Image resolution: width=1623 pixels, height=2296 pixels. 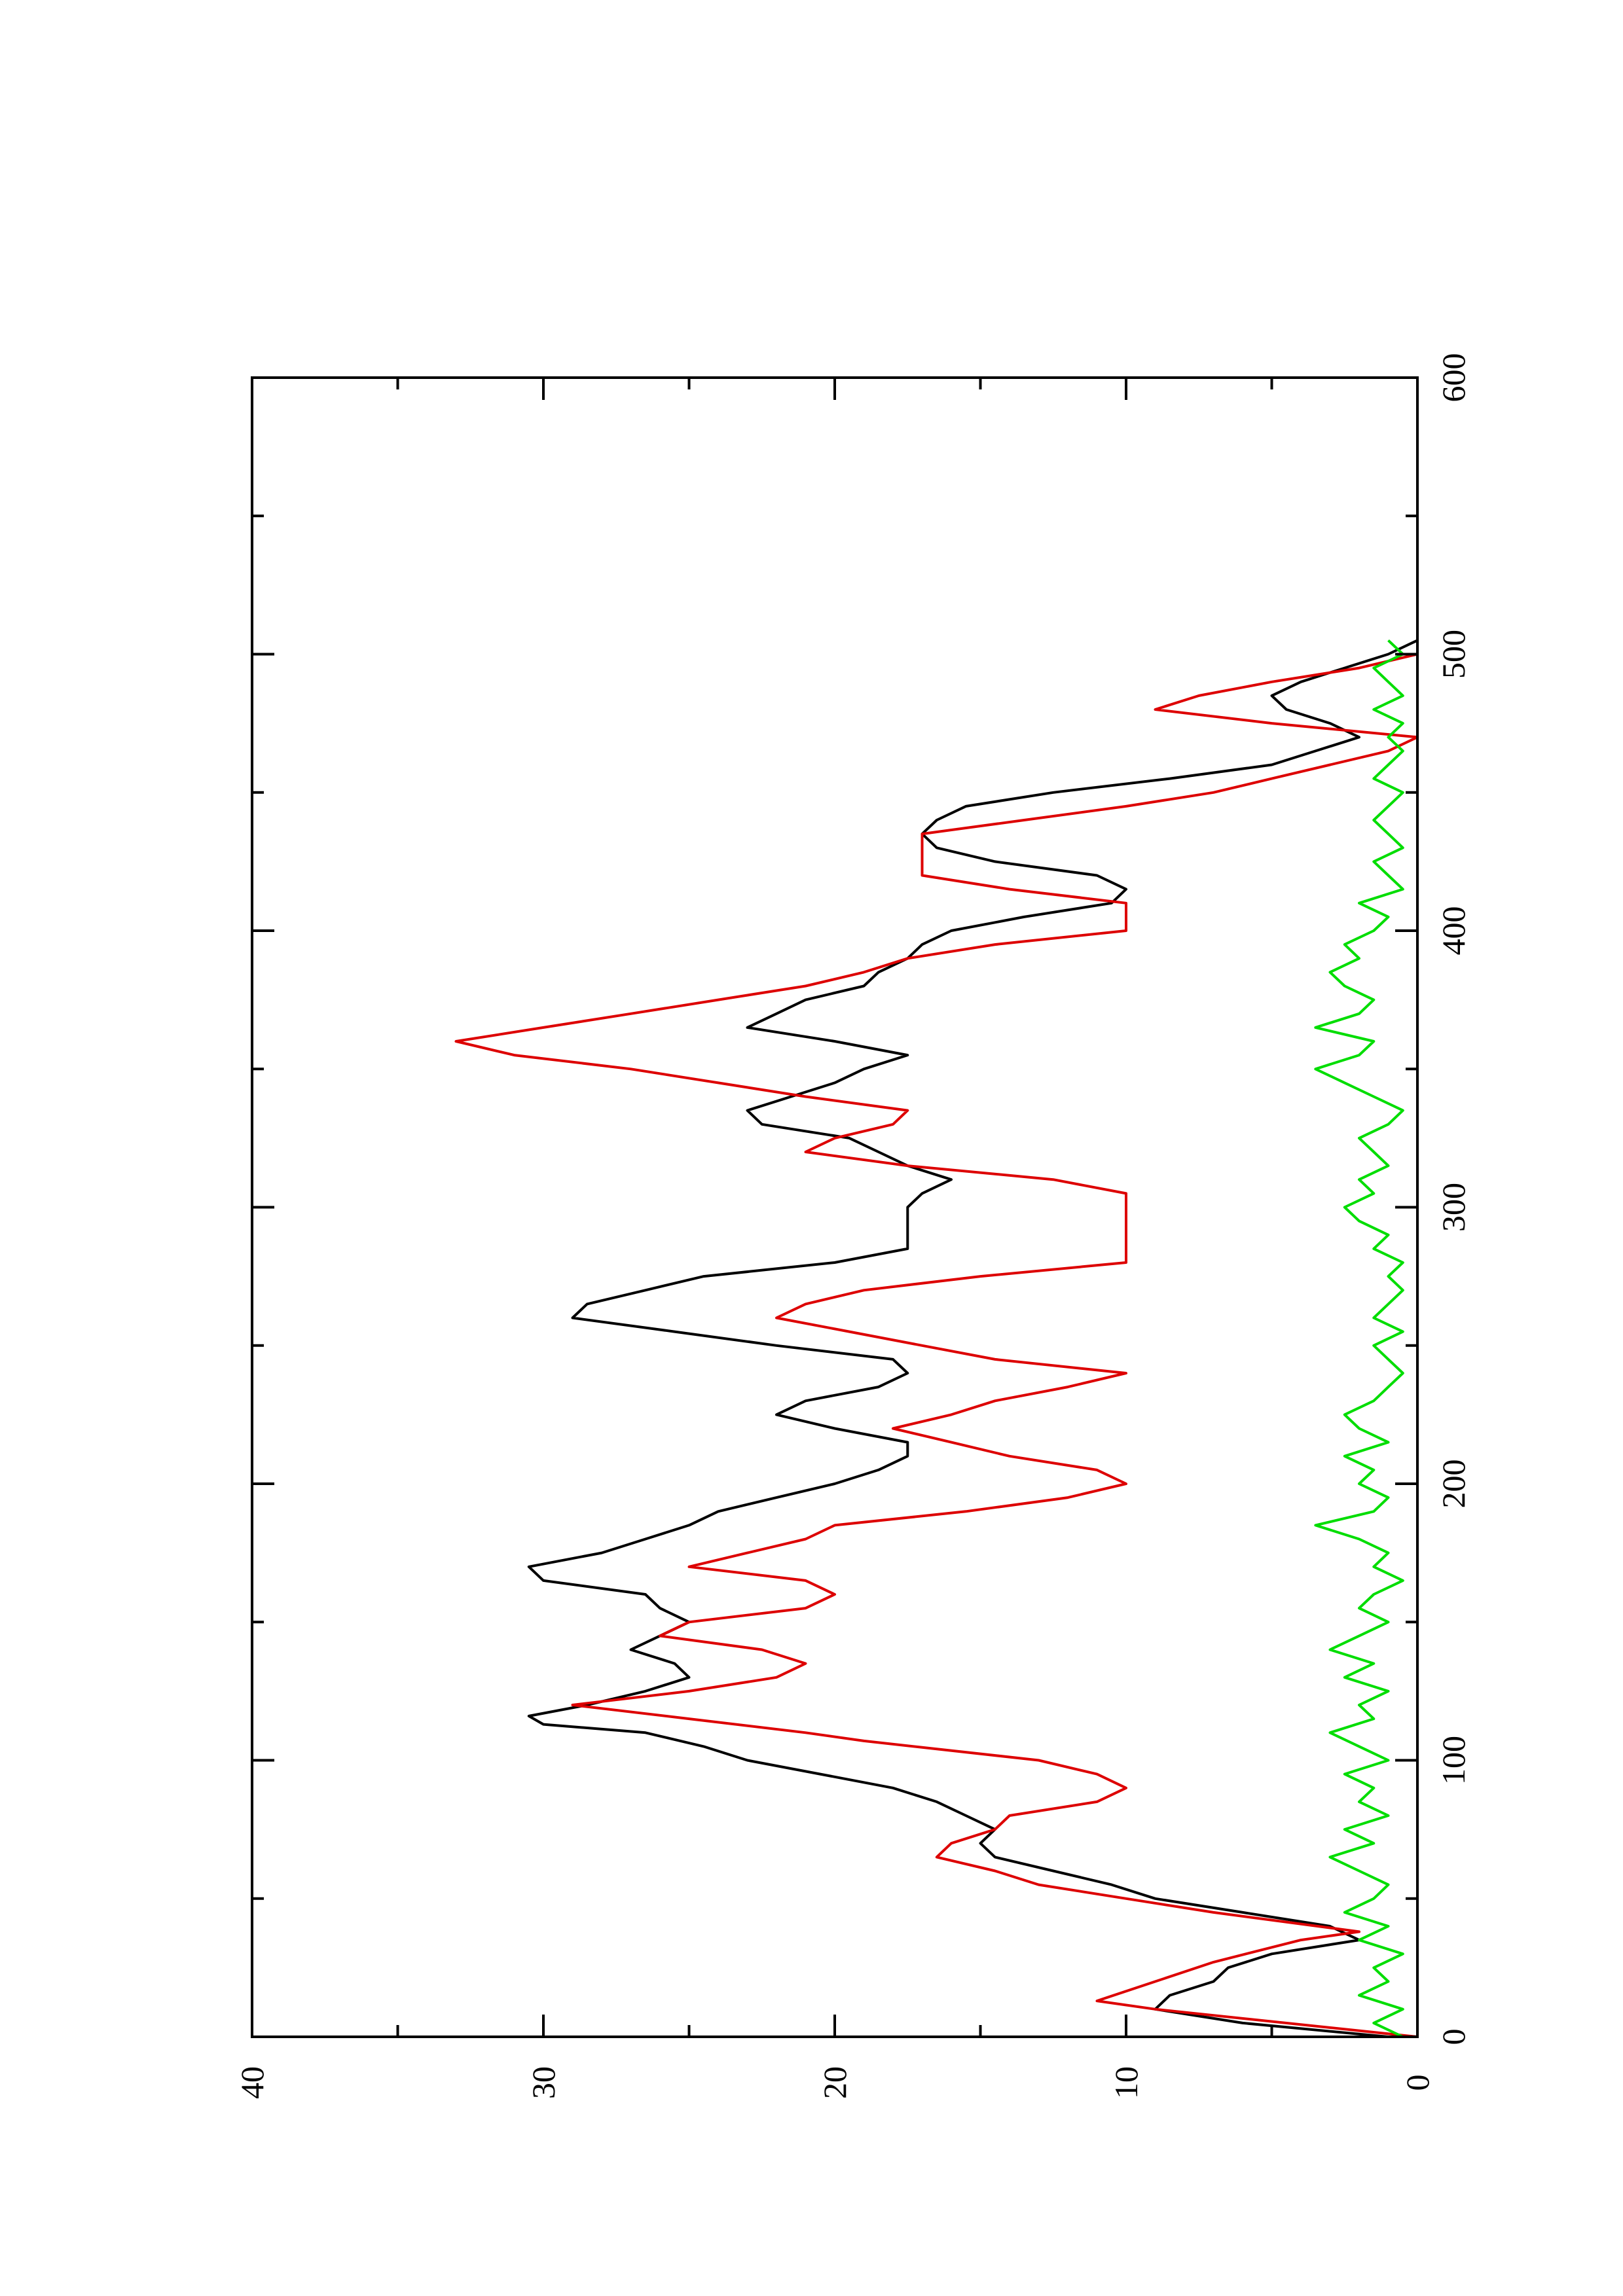 What do you see at coordinates (1453, 654) in the screenshot?
I see `x-tick-label-500: 500` at bounding box center [1453, 654].